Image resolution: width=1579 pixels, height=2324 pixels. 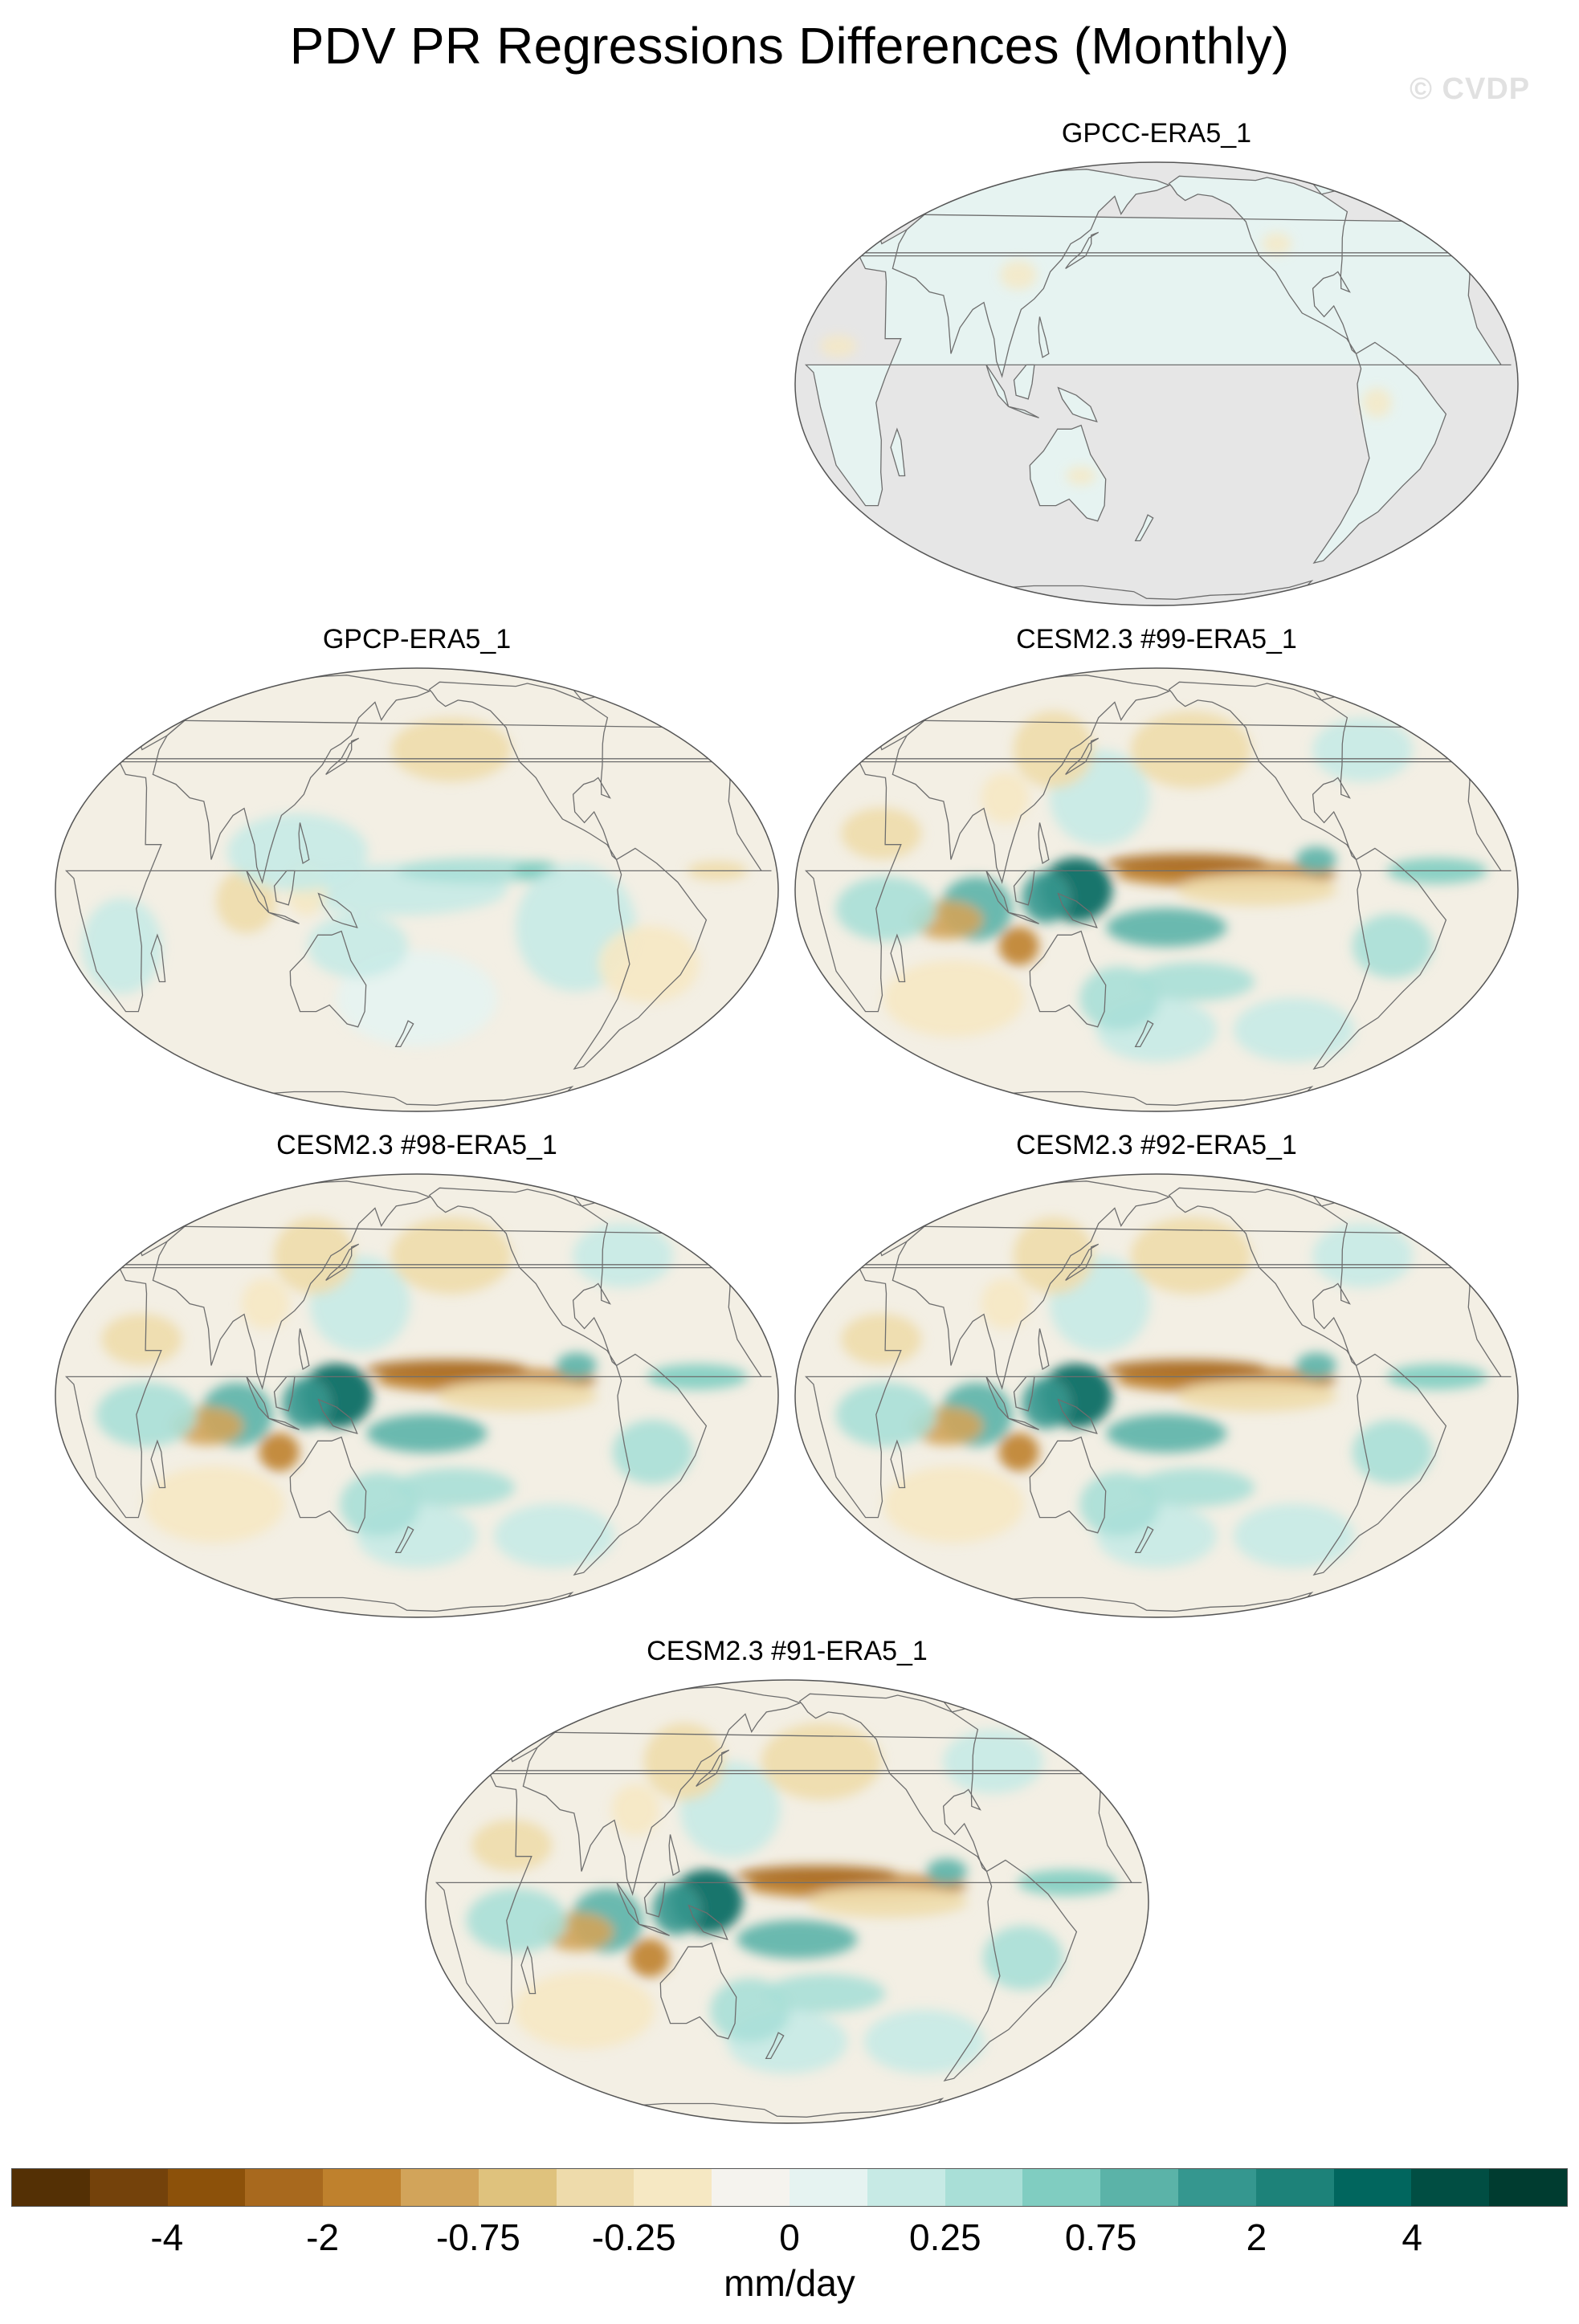 What do you see at coordinates (1418, 208) in the screenshot?
I see `land-uk` at bounding box center [1418, 208].